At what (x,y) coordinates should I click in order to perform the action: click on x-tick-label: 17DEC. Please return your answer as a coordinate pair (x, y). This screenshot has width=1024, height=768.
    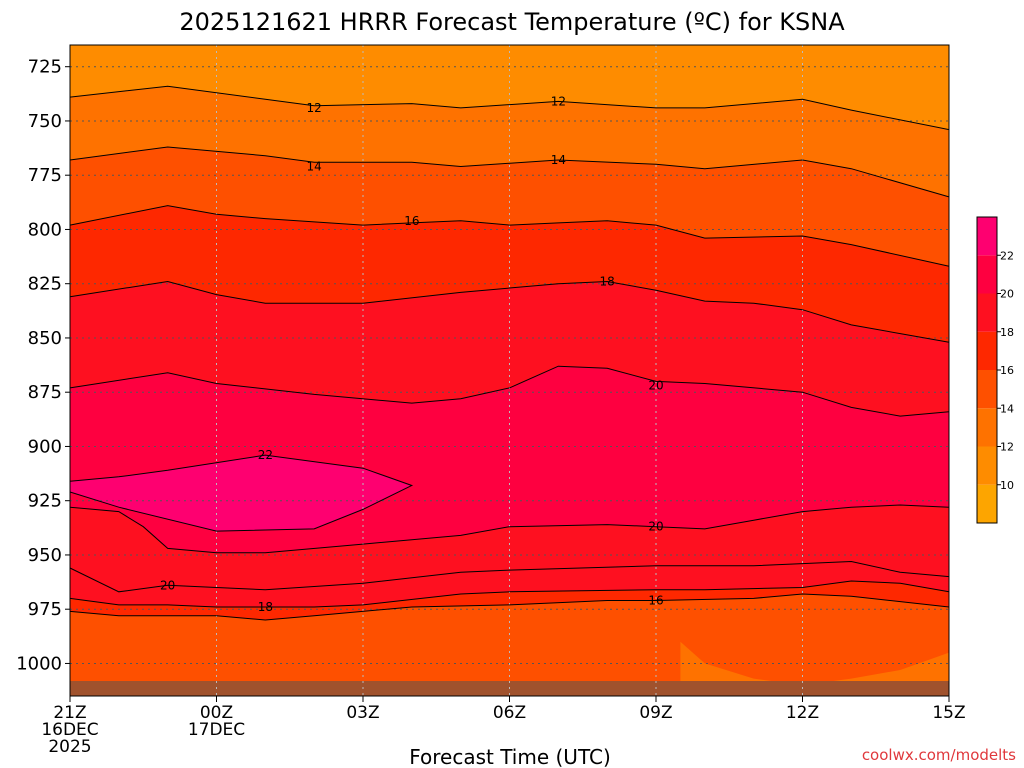
    Looking at the image, I should click on (216, 730).